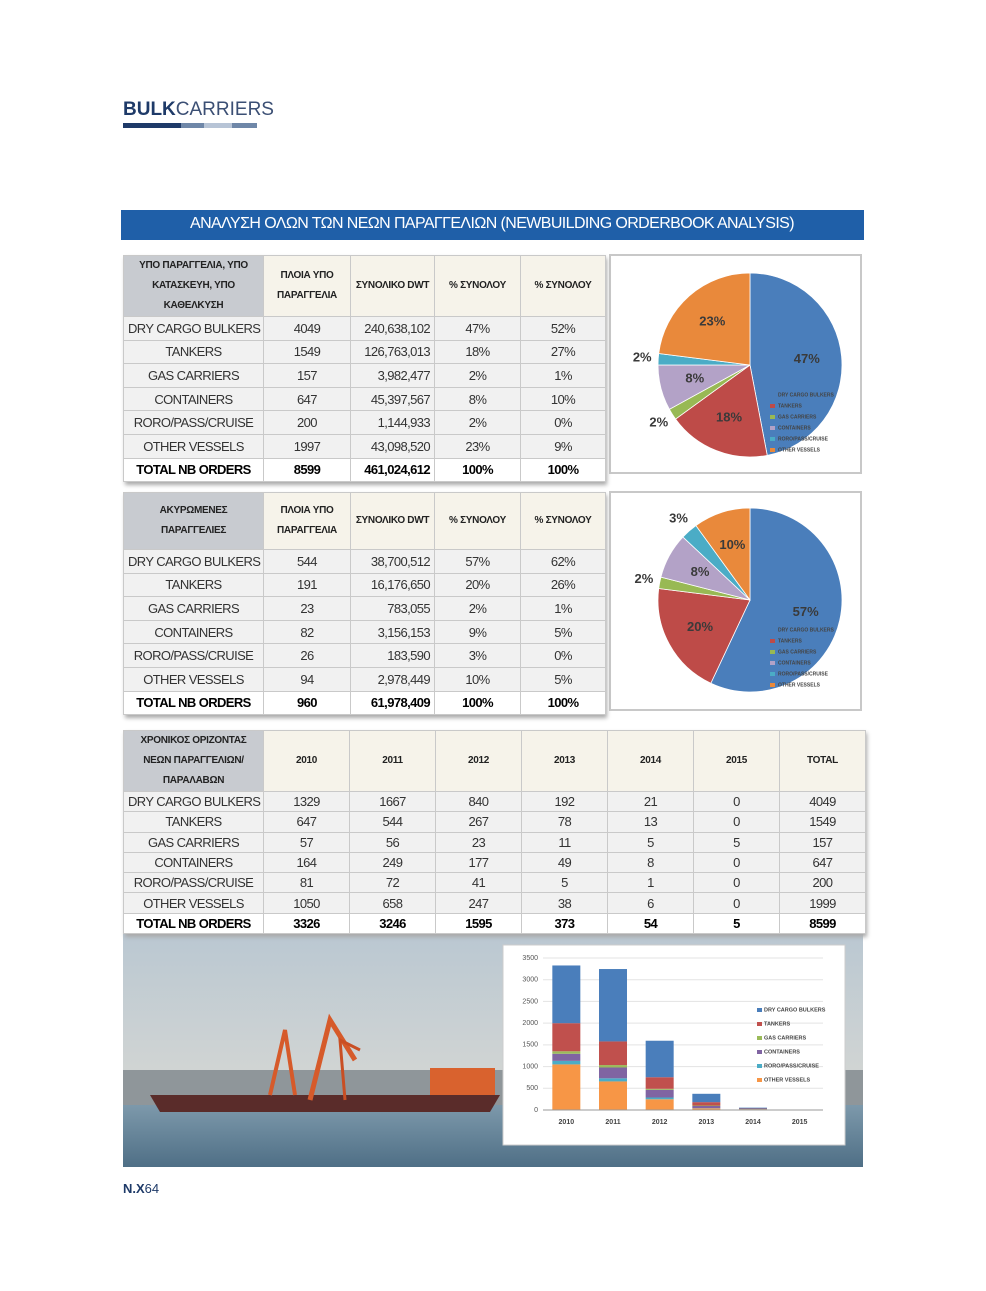 The width and height of the screenshot is (986, 1291). What do you see at coordinates (494, 923) in the screenshot?
I see `total-row: TOTAL NB ORDERS 3326 3246 1595 373 54 5 8599` at bounding box center [494, 923].